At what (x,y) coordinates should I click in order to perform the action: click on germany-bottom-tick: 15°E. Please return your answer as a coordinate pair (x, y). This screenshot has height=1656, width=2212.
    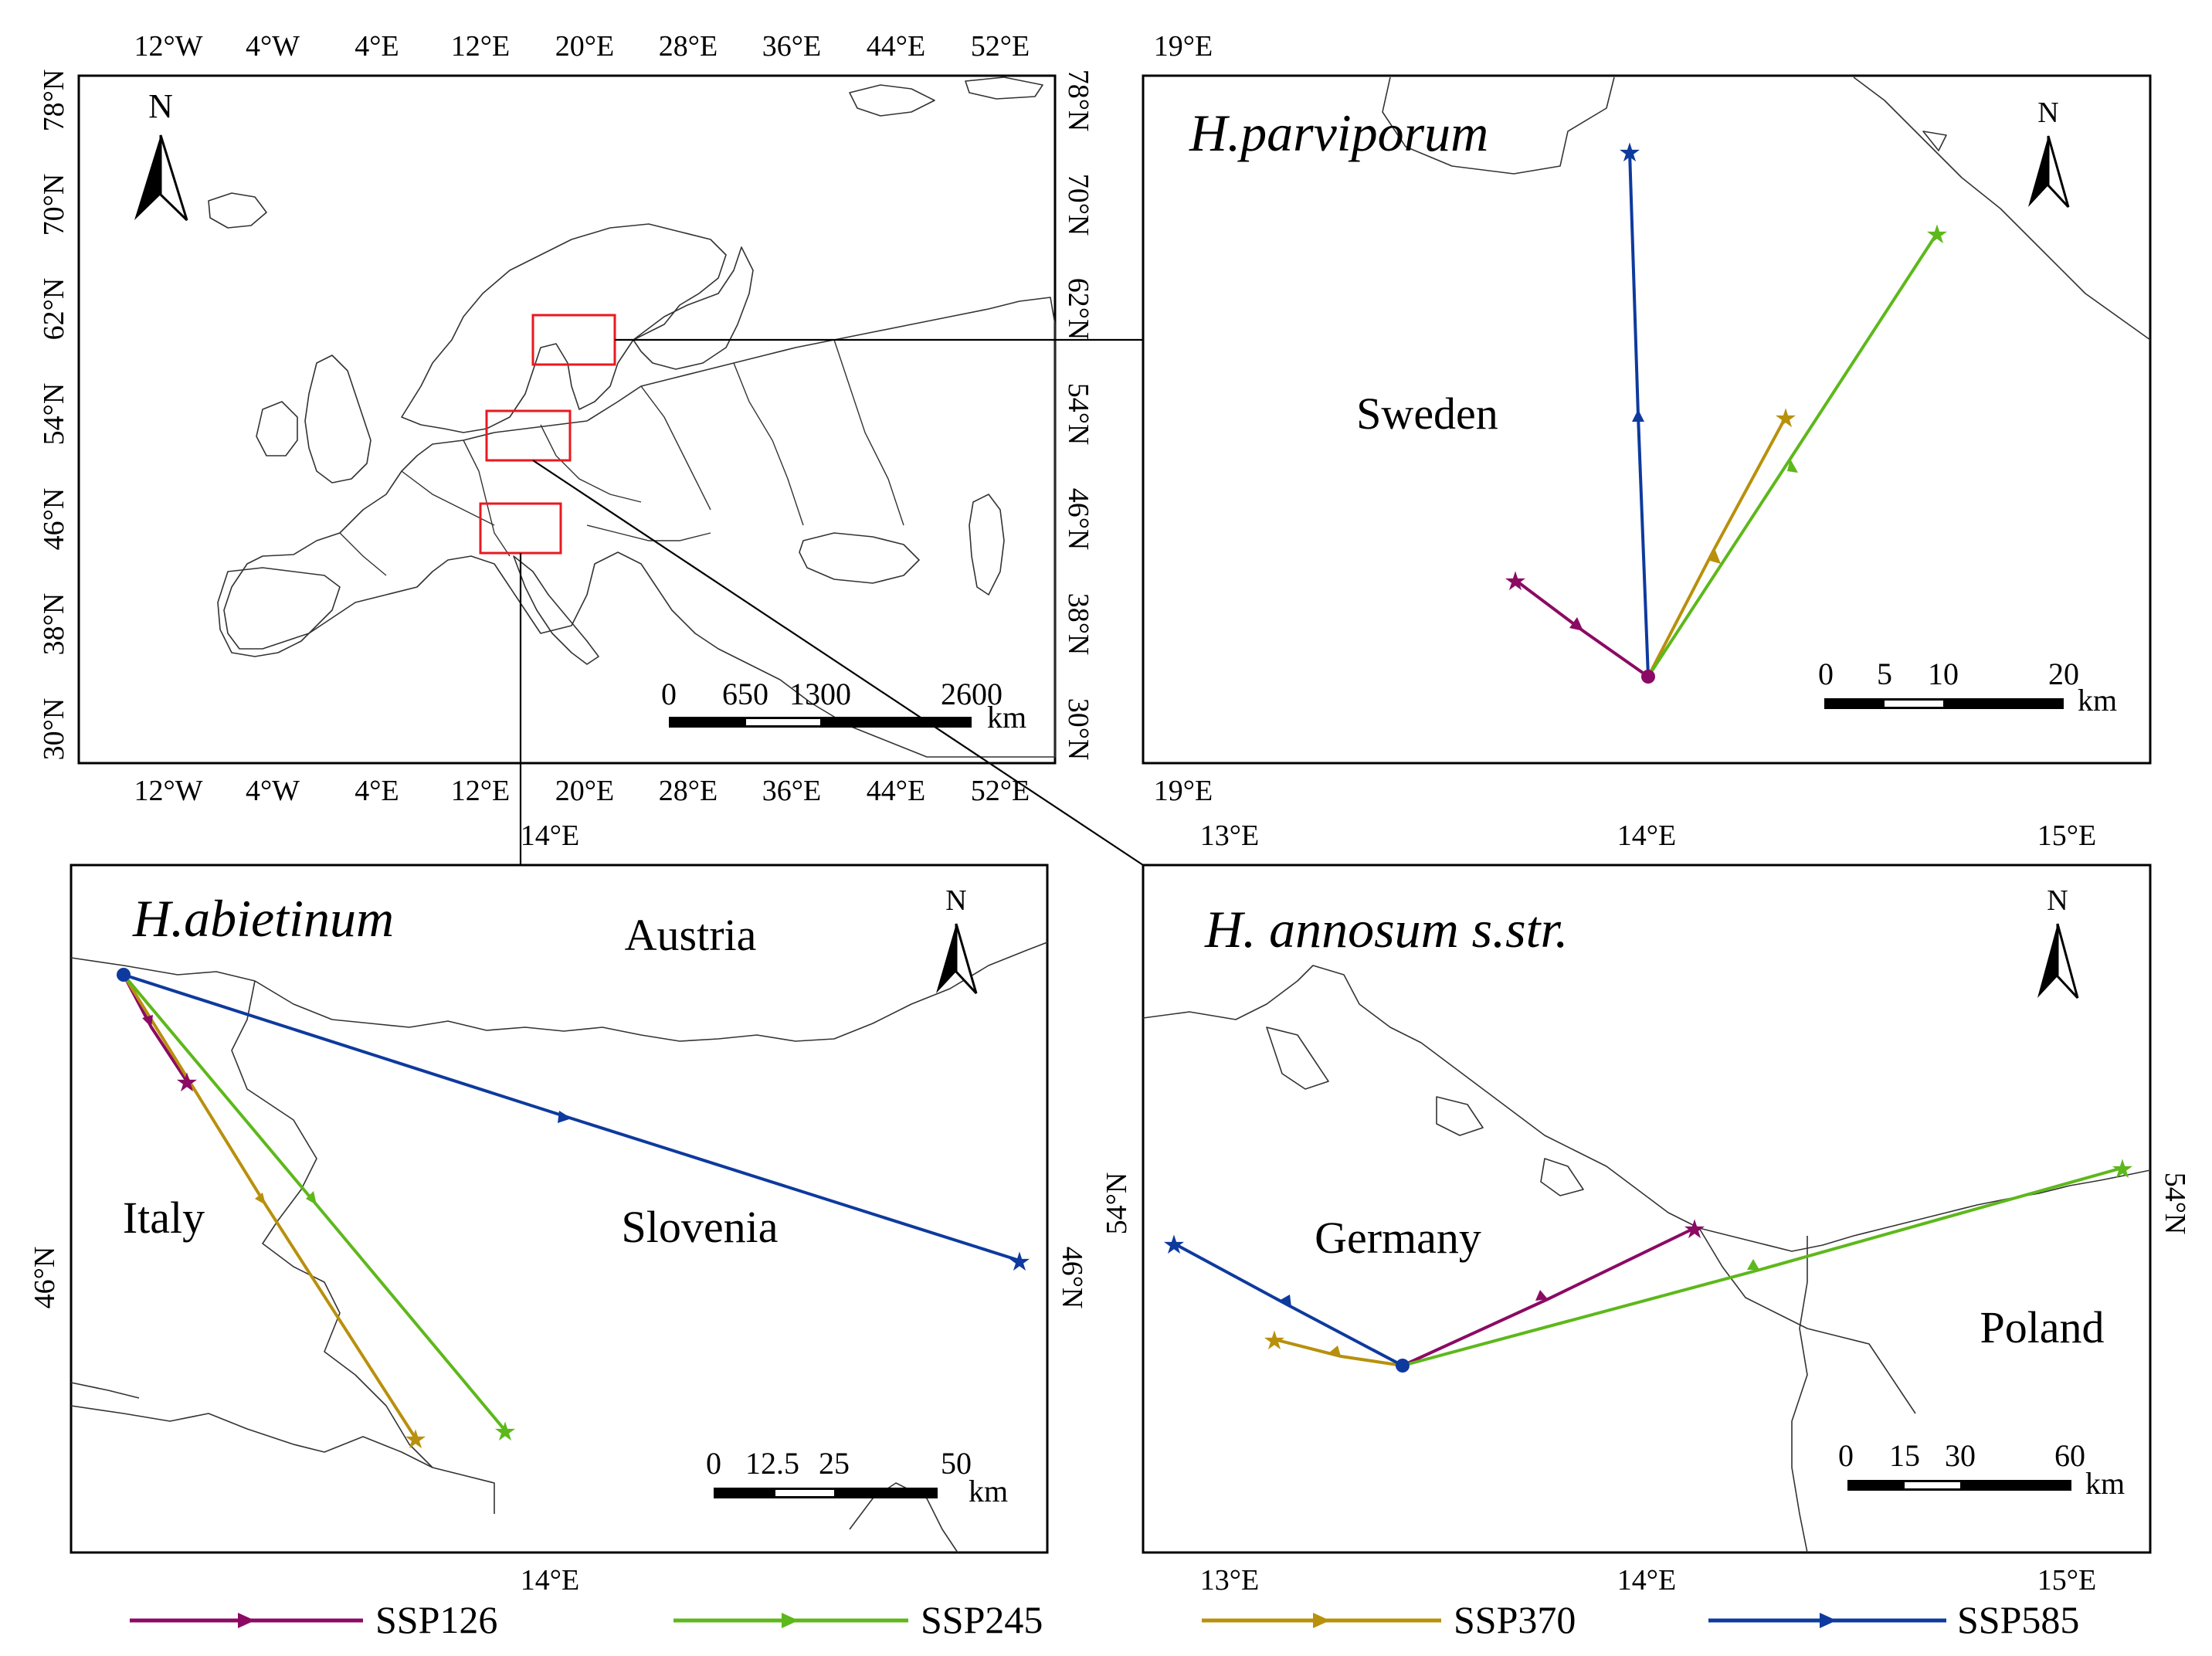
    Looking at the image, I should click on (2066, 1580).